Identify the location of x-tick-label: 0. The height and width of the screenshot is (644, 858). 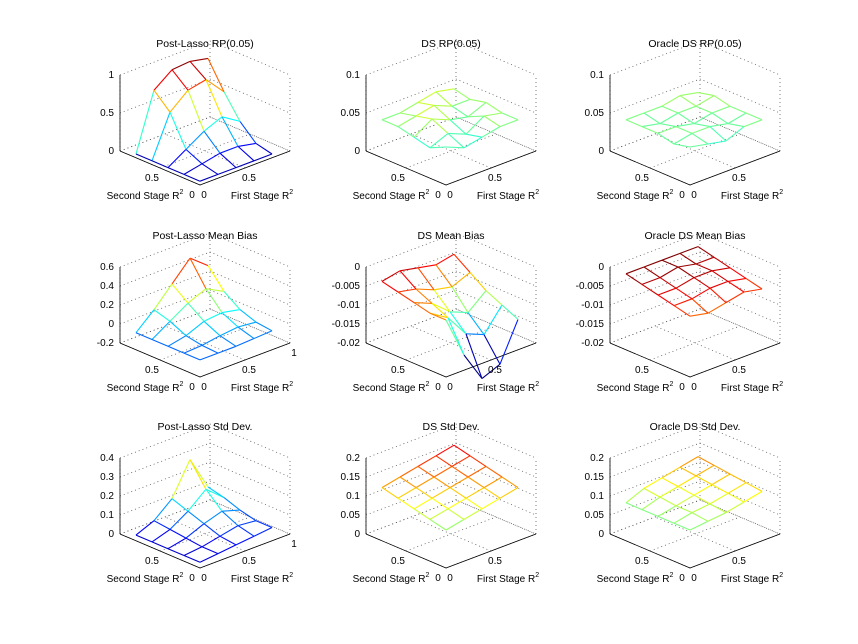
(204, 578).